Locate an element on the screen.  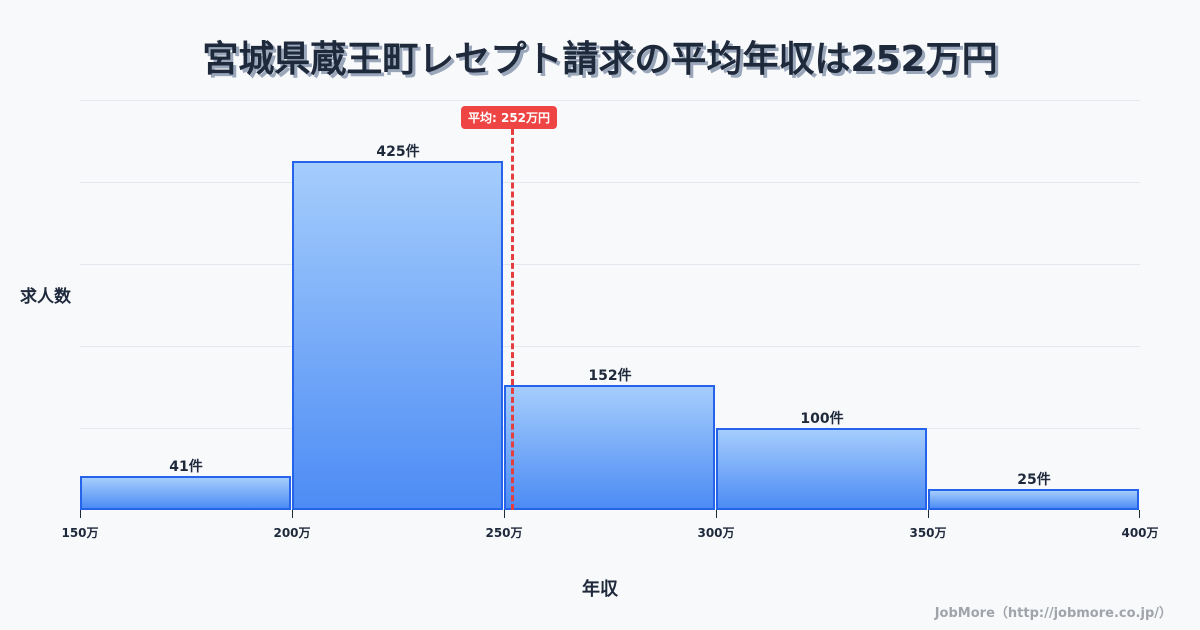
bar-label: 100件 is located at coordinates (822, 419).